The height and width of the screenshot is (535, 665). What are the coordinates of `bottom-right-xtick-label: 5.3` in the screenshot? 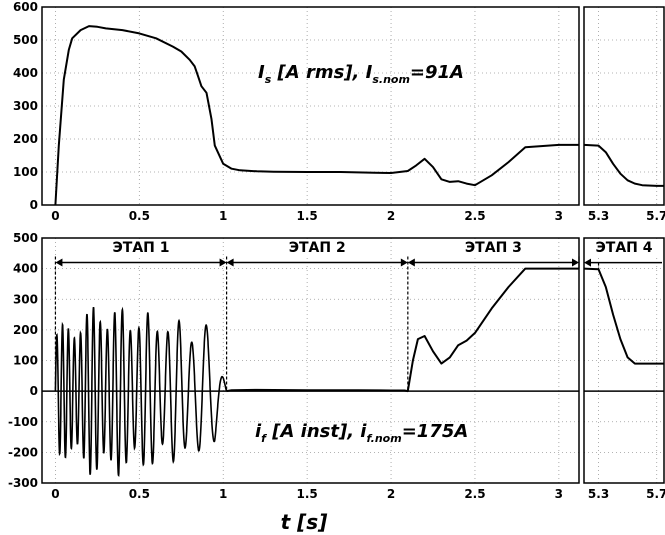 It's located at (598, 494).